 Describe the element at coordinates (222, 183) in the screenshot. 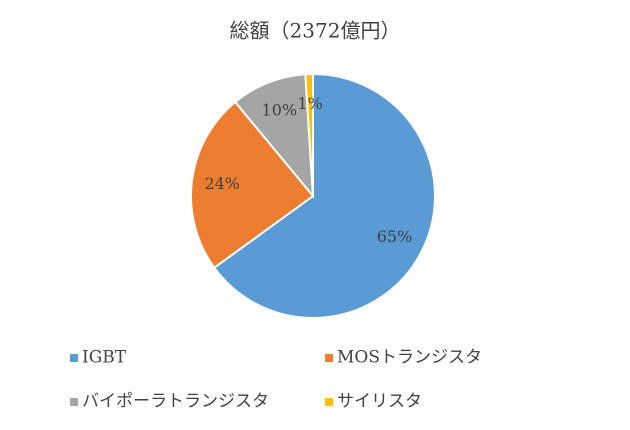

I see `data-label: 24%` at that location.